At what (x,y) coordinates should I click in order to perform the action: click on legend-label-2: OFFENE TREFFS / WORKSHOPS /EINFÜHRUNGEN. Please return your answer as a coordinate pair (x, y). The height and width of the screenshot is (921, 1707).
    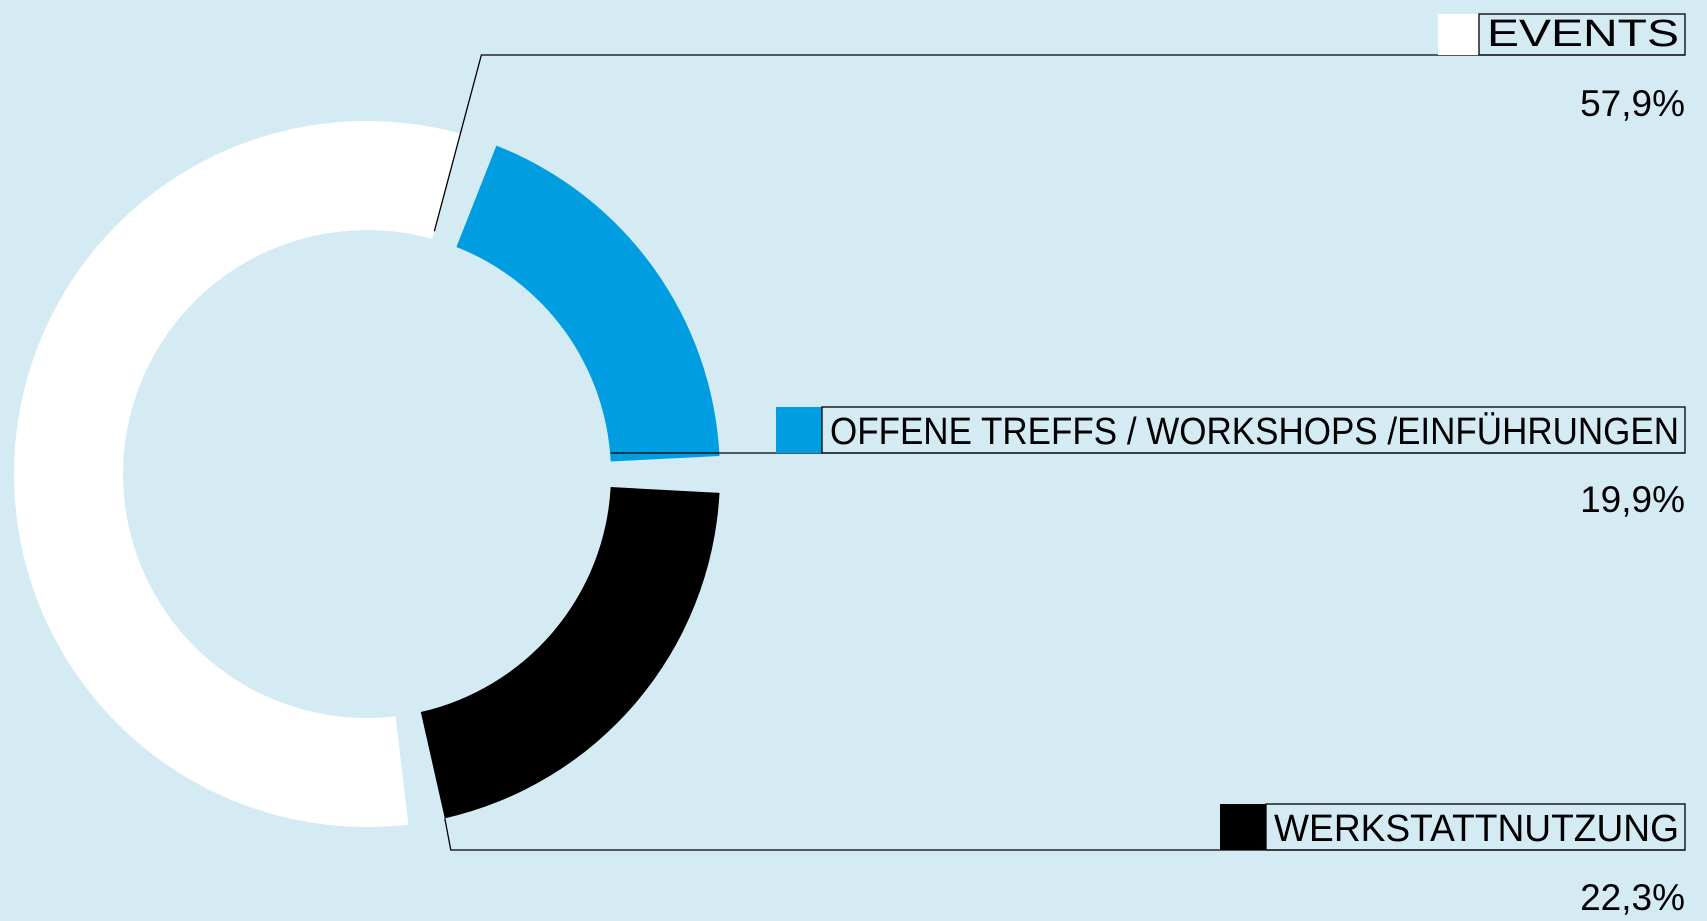
    Looking at the image, I should click on (1254, 432).